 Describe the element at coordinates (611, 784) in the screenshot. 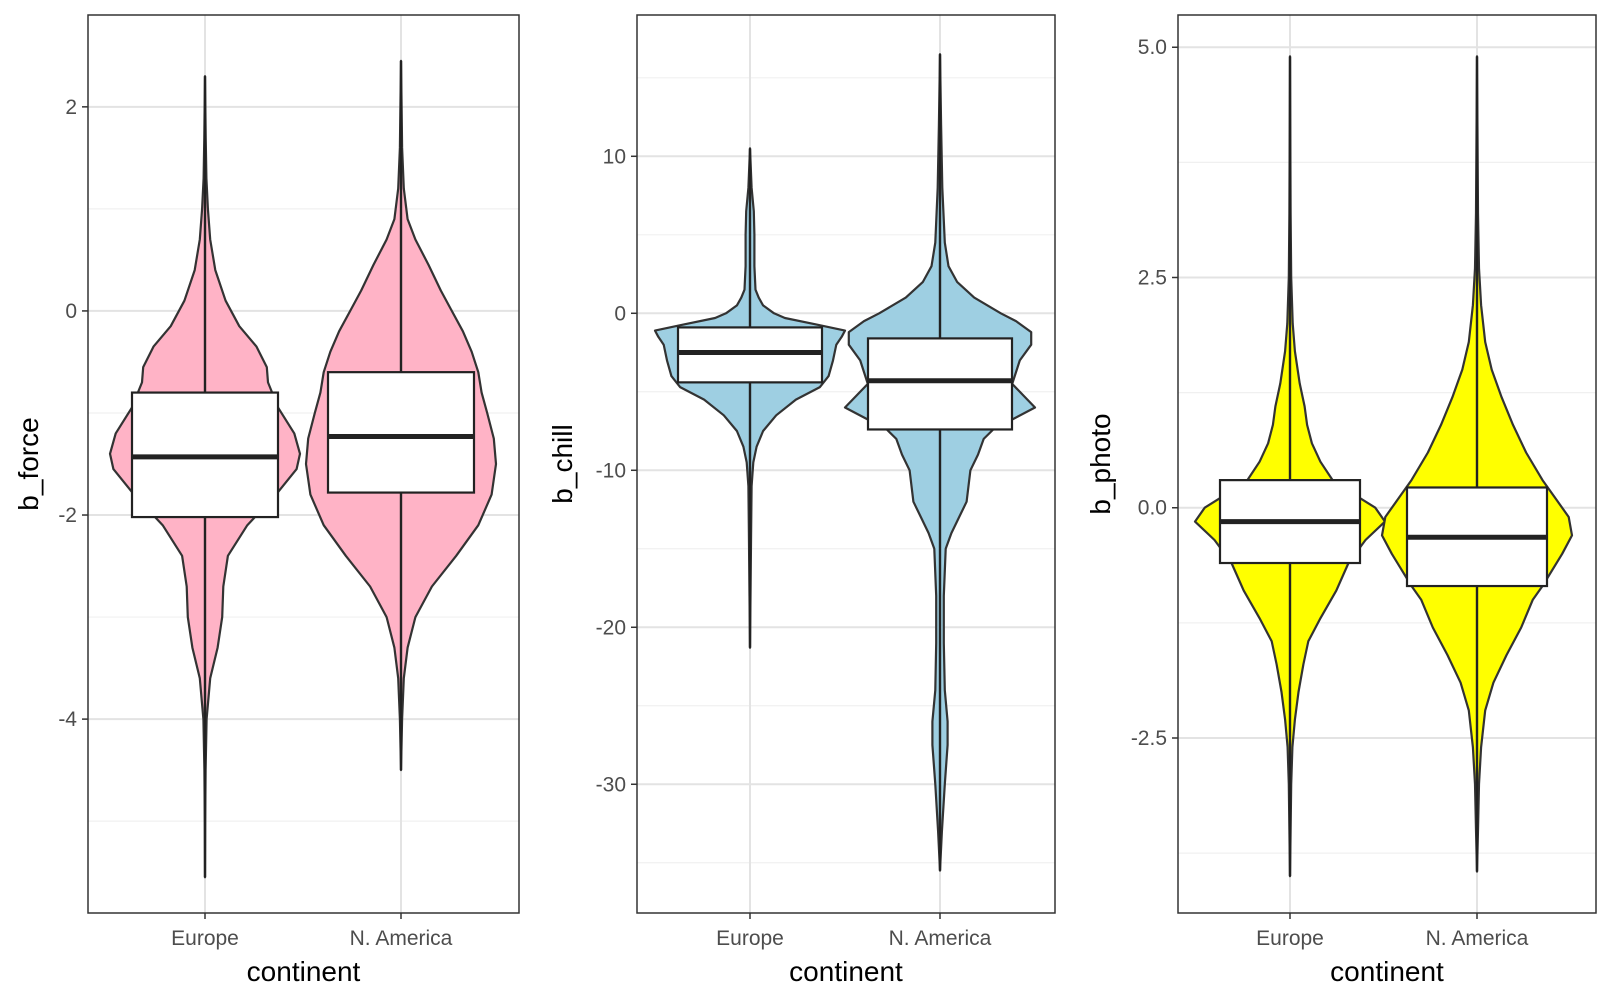

I see `y-tick-label: -30` at that location.